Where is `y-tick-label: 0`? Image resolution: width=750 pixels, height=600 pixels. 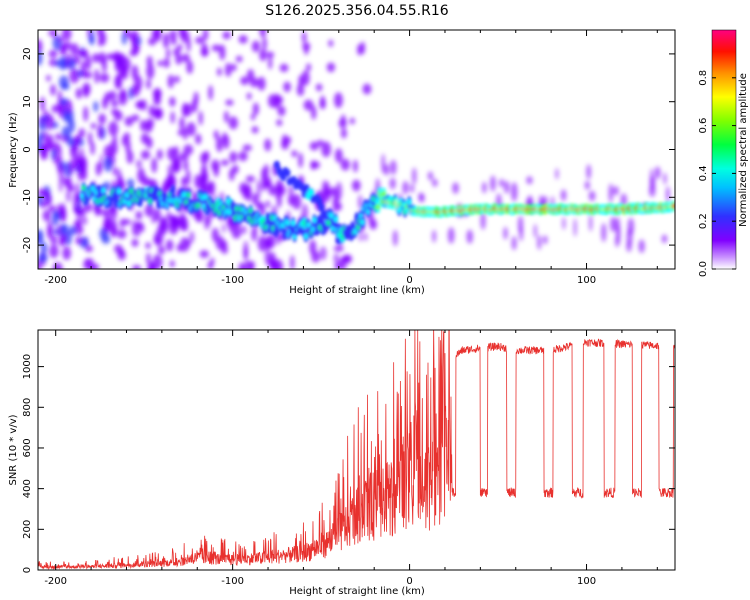
y-tick-label: 0 is located at coordinates (27, 149).